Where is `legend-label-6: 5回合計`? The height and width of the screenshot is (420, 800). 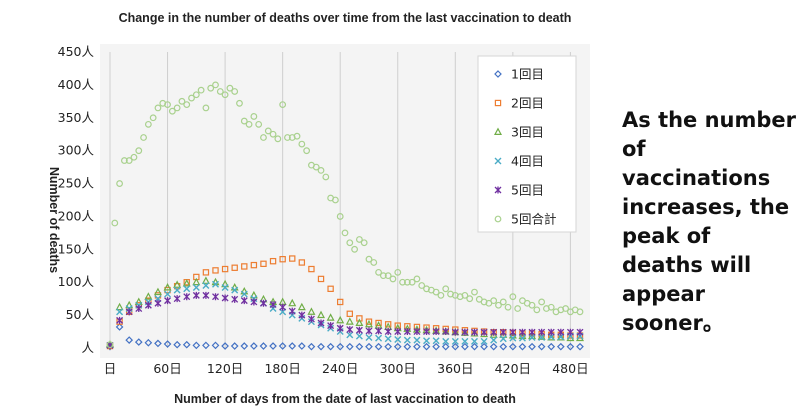
legend-label-6: 5回合計 is located at coordinates (533, 219).